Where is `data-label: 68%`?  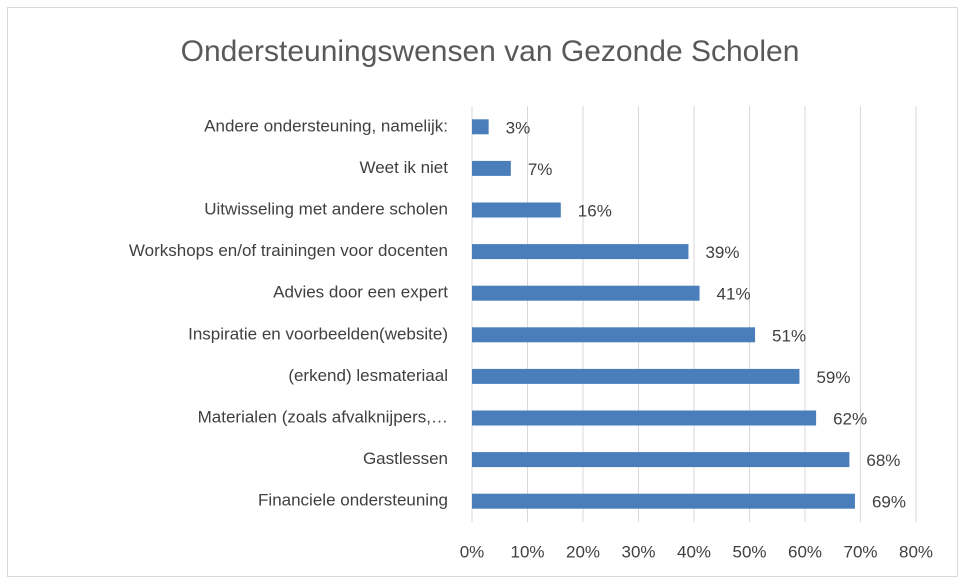 data-label: 68% is located at coordinates (883, 460).